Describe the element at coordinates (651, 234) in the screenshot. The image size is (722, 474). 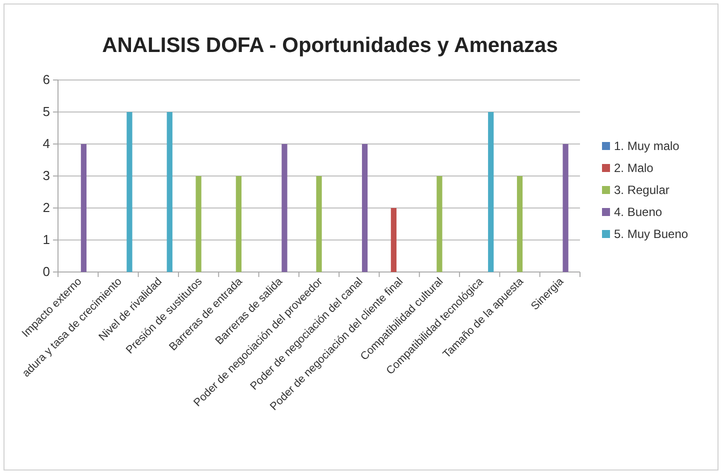
I see `legend-label: 5. Muy Bueno` at that location.